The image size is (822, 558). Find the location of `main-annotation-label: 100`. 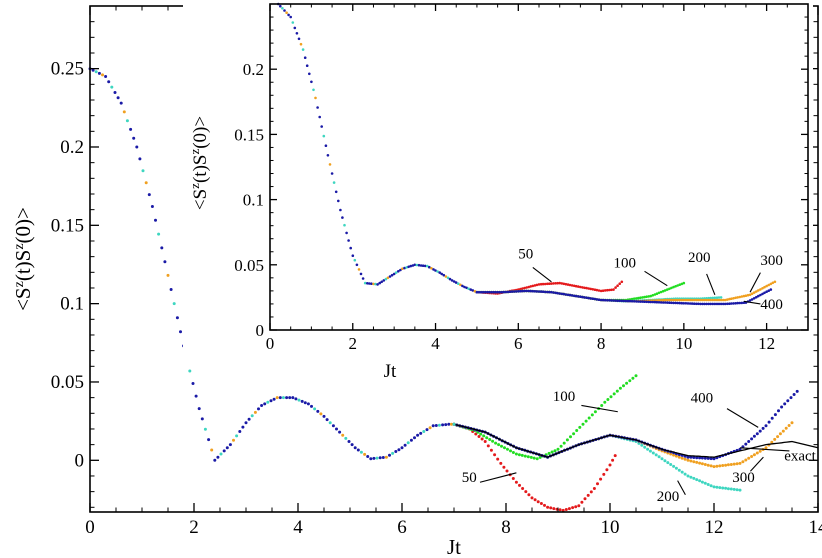

main-annotation-label: 100 is located at coordinates (564, 397).